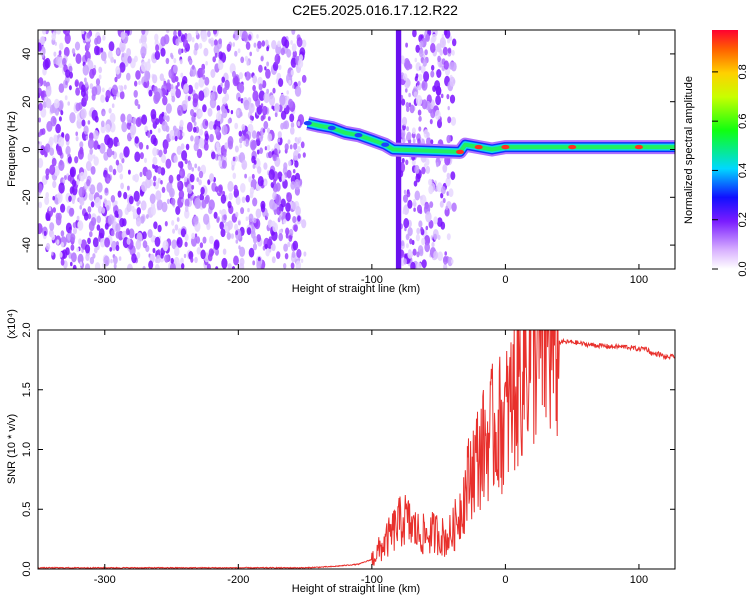  I want to click on colorbar-ticks: 0.0 0.2 0.4 0.6 0.8, so click(730, 170).